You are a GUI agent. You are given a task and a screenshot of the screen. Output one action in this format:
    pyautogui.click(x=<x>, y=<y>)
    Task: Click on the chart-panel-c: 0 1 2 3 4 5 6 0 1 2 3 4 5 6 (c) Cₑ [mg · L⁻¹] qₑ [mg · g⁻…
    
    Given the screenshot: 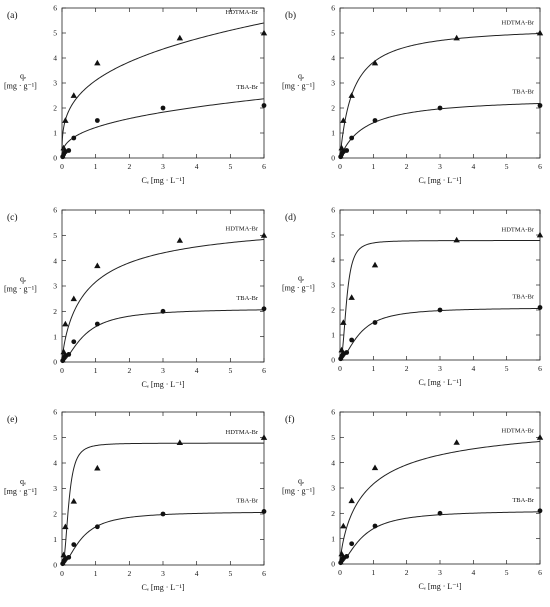 What is the action you would take?
    pyautogui.click(x=136, y=297)
    